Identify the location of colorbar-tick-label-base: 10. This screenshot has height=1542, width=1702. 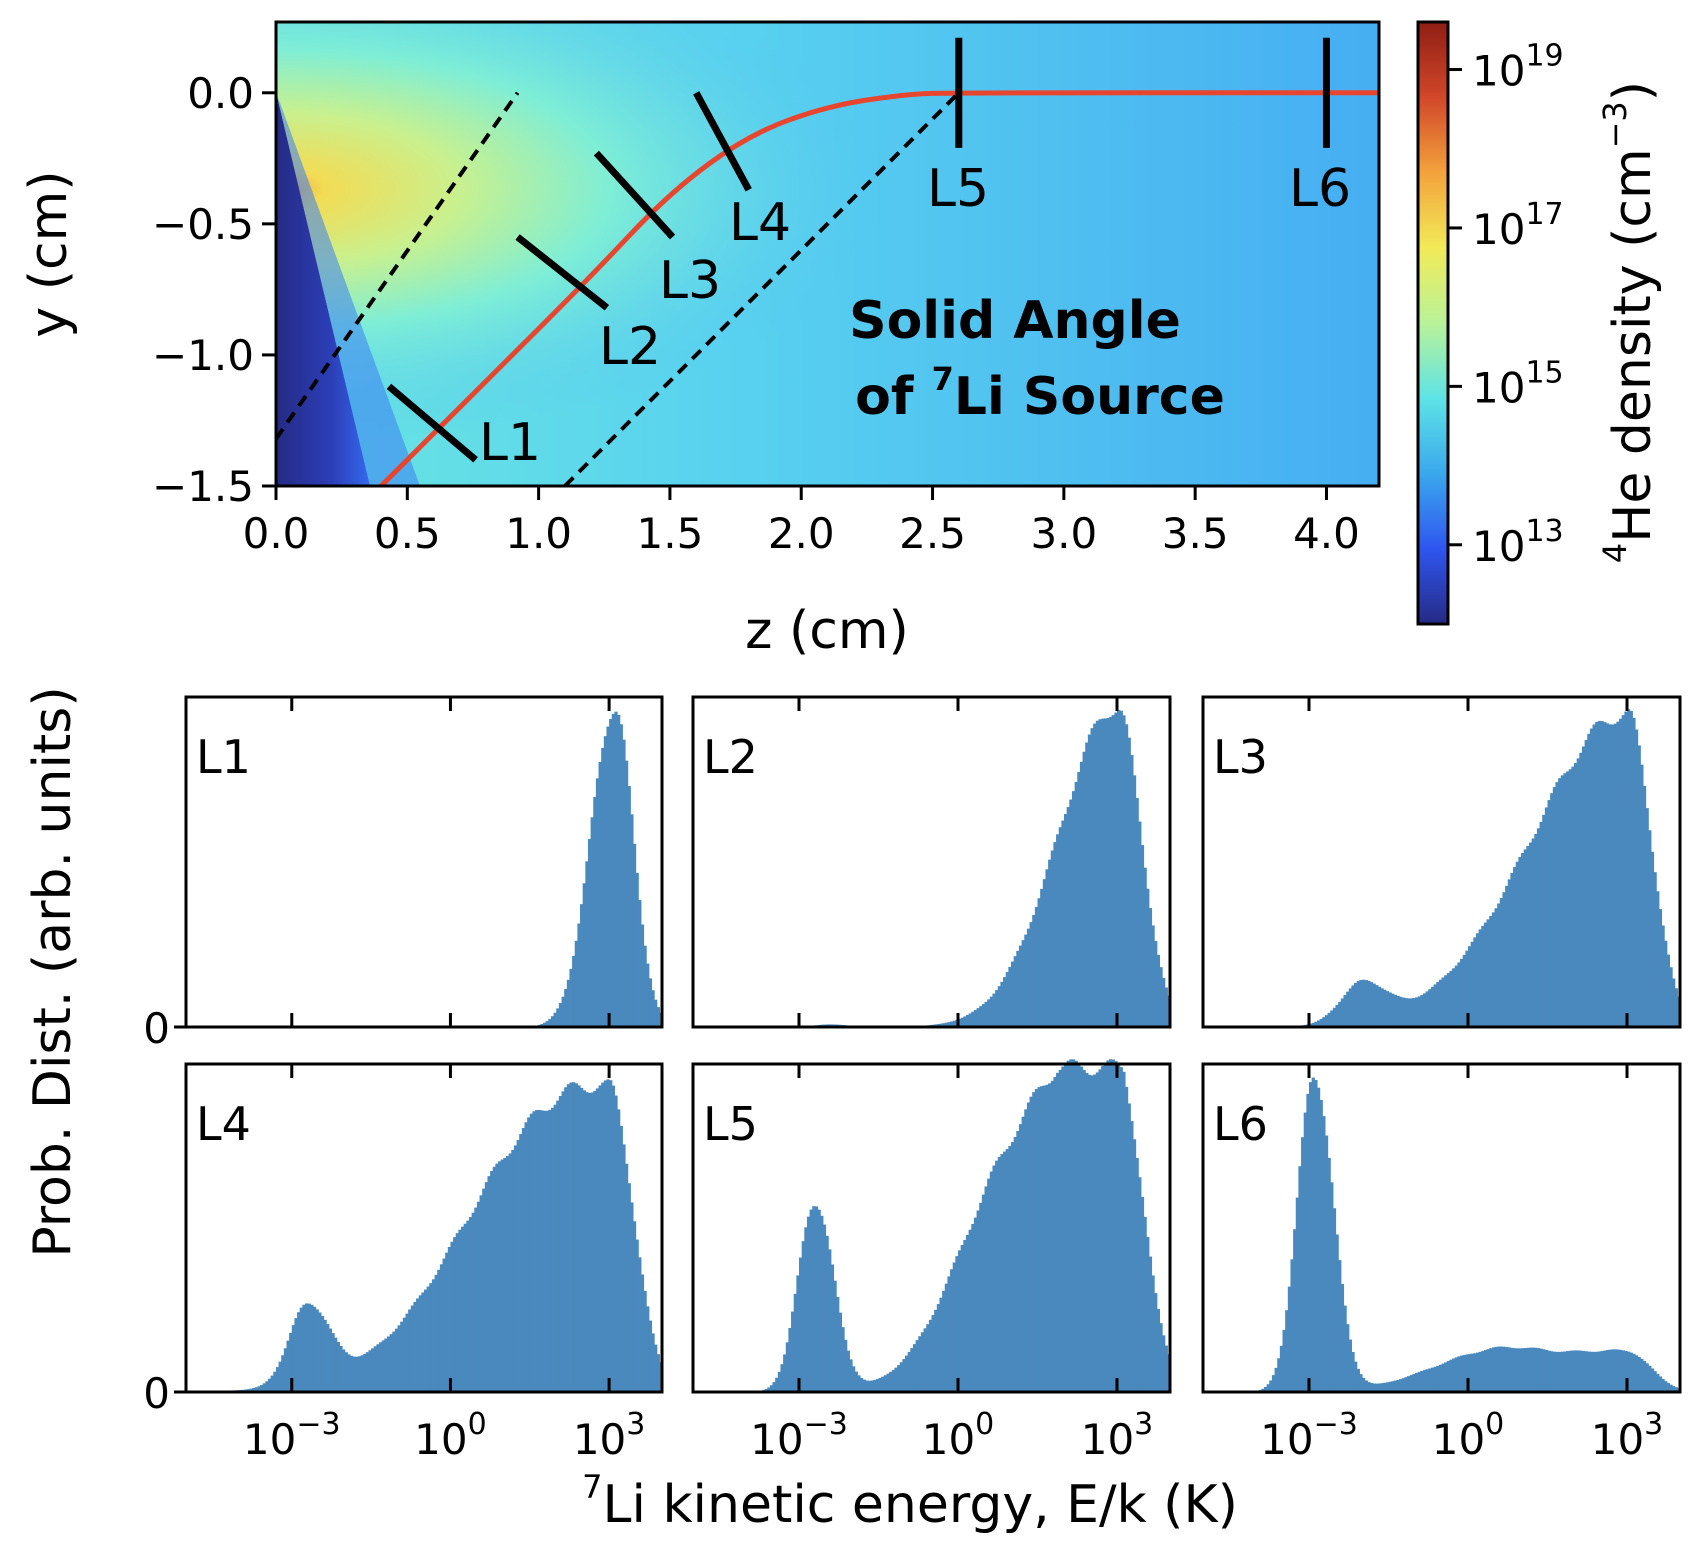
(1498, 387).